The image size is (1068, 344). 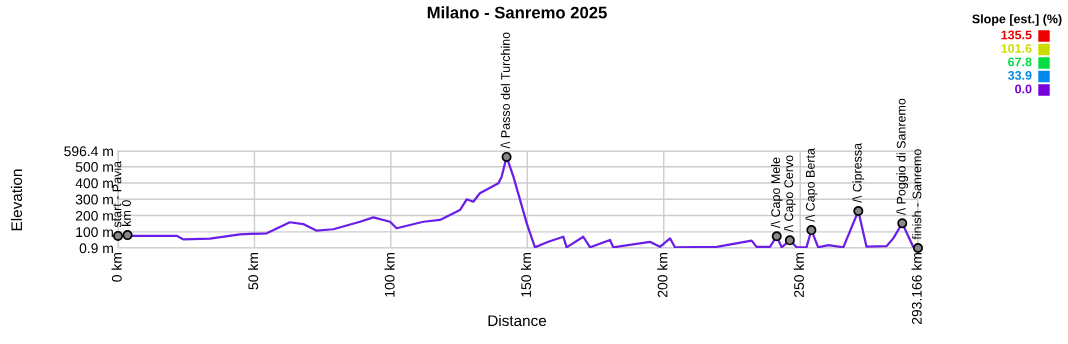 I want to click on chart-title: Milano - Sanremo 2025, so click(x=517, y=12).